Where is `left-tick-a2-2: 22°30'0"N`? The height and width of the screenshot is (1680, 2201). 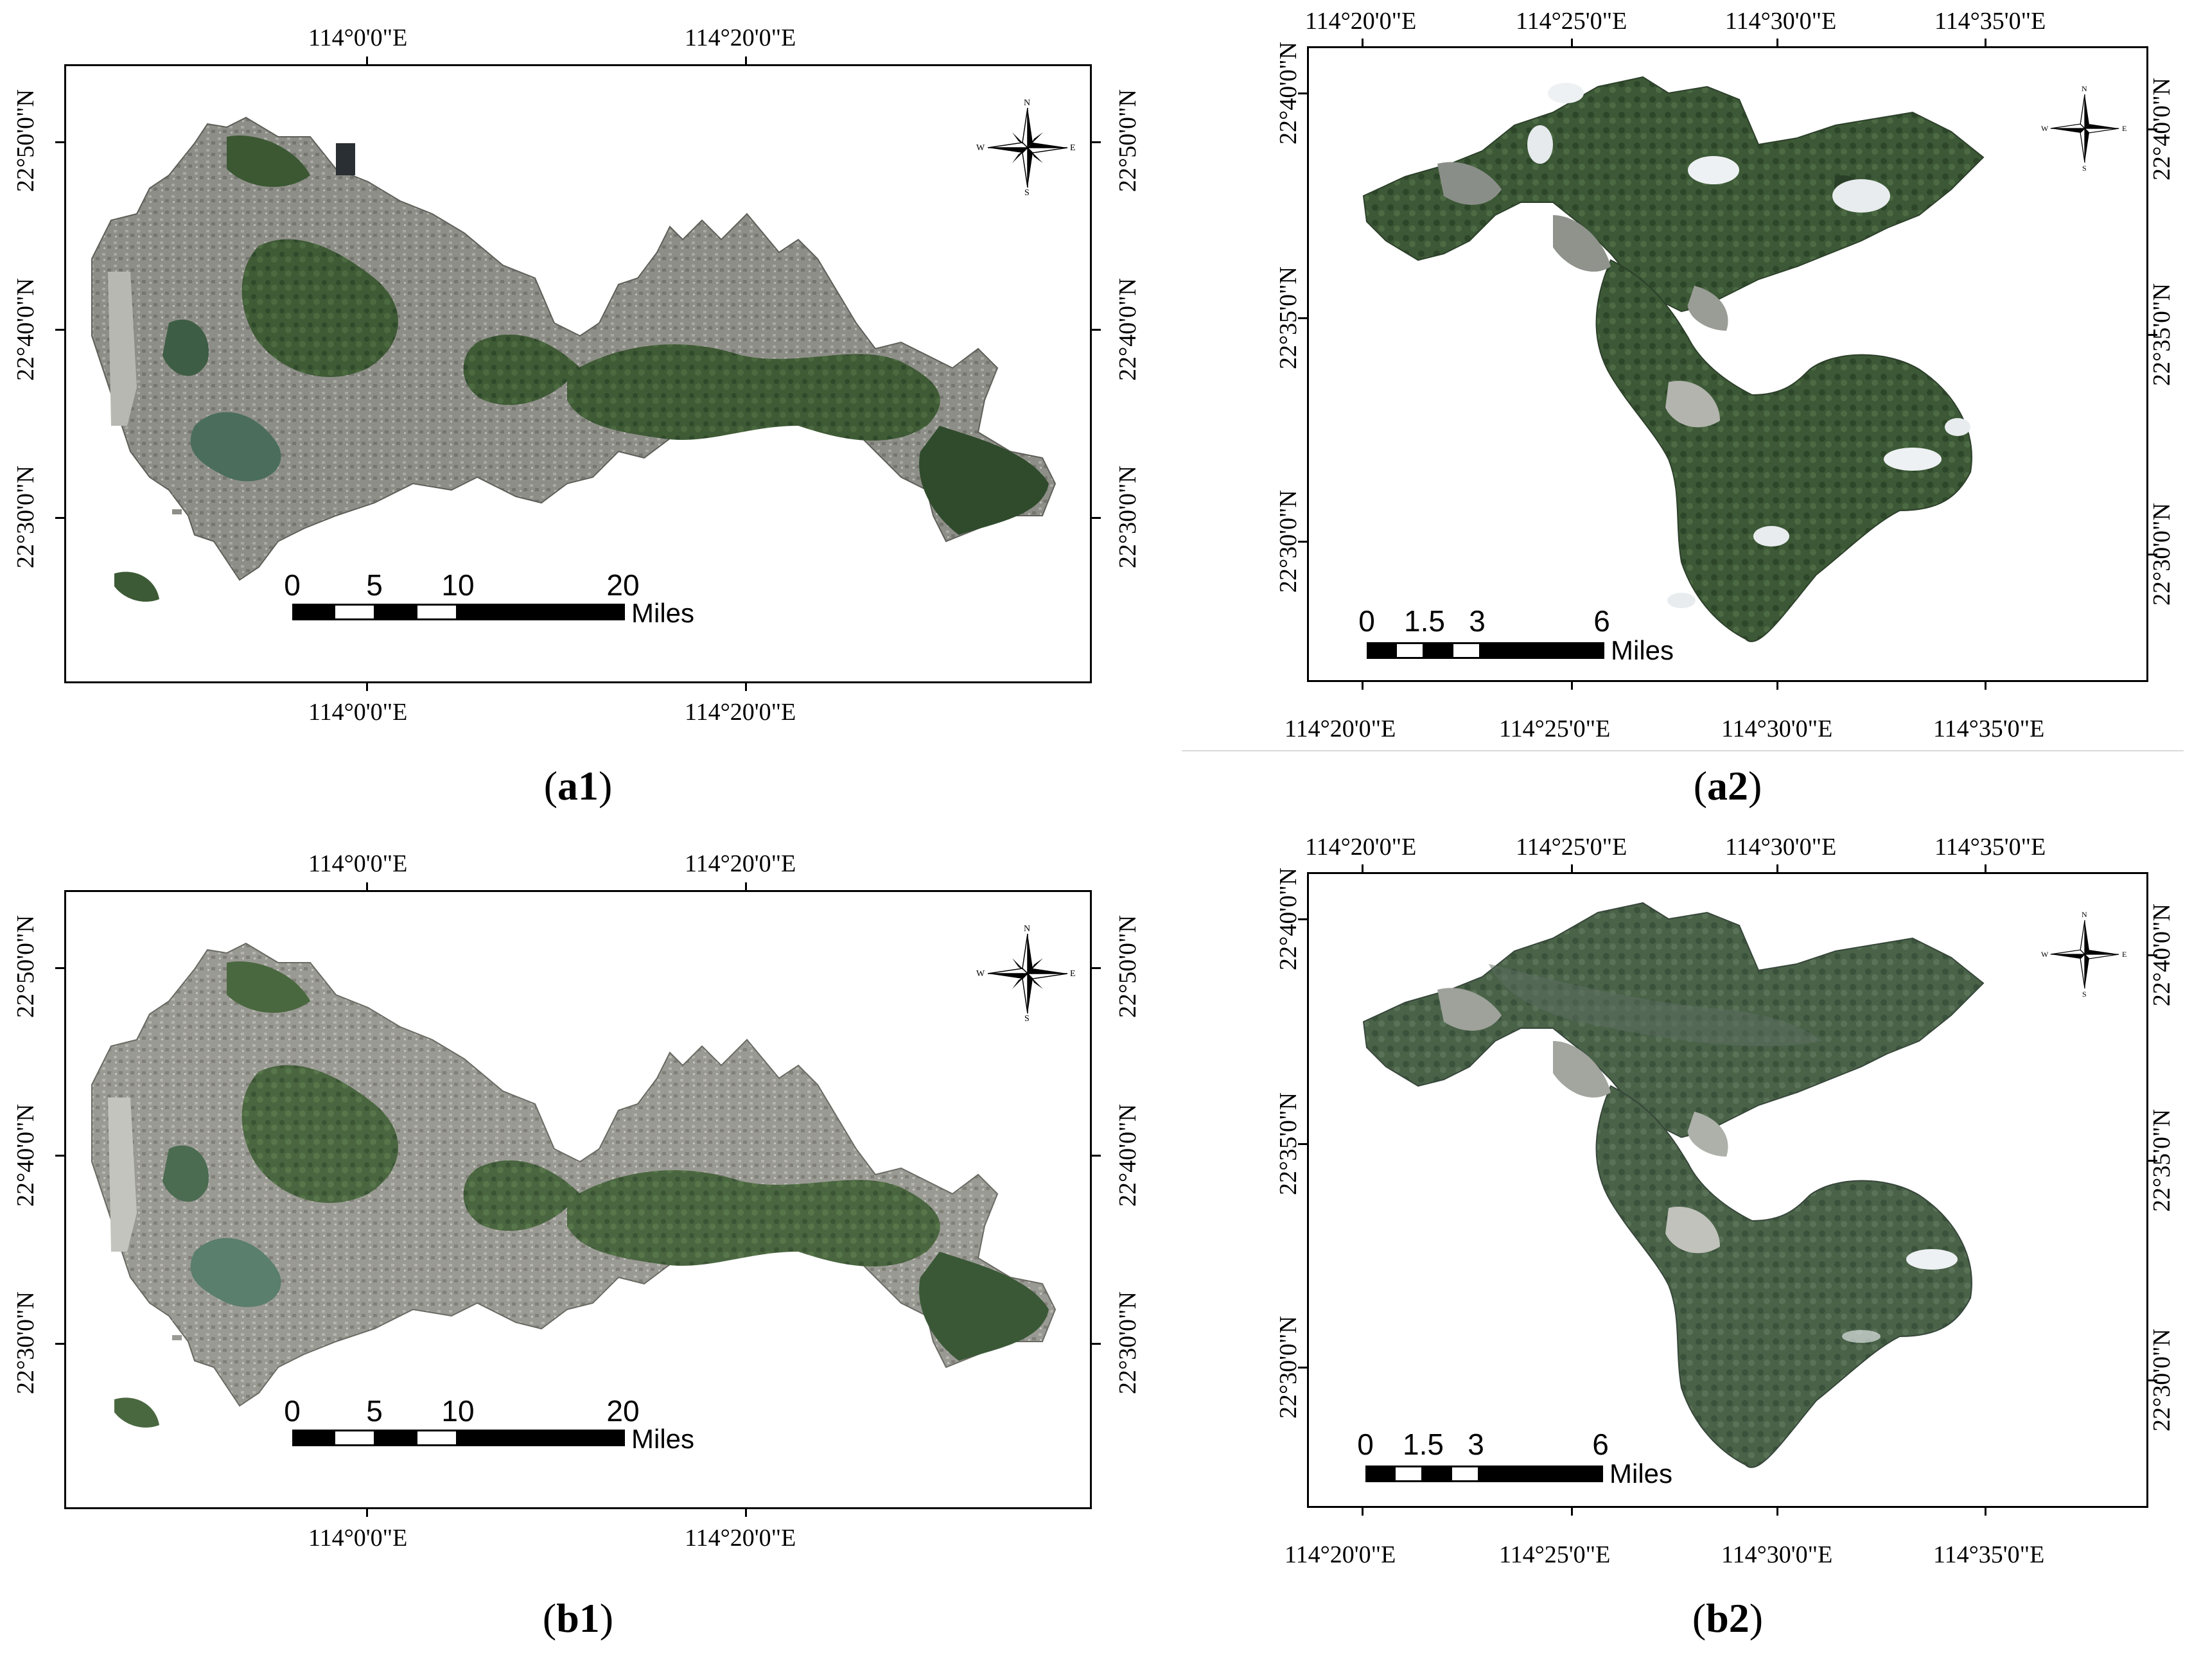 left-tick-a2-2: 22°30'0"N is located at coordinates (1288, 541).